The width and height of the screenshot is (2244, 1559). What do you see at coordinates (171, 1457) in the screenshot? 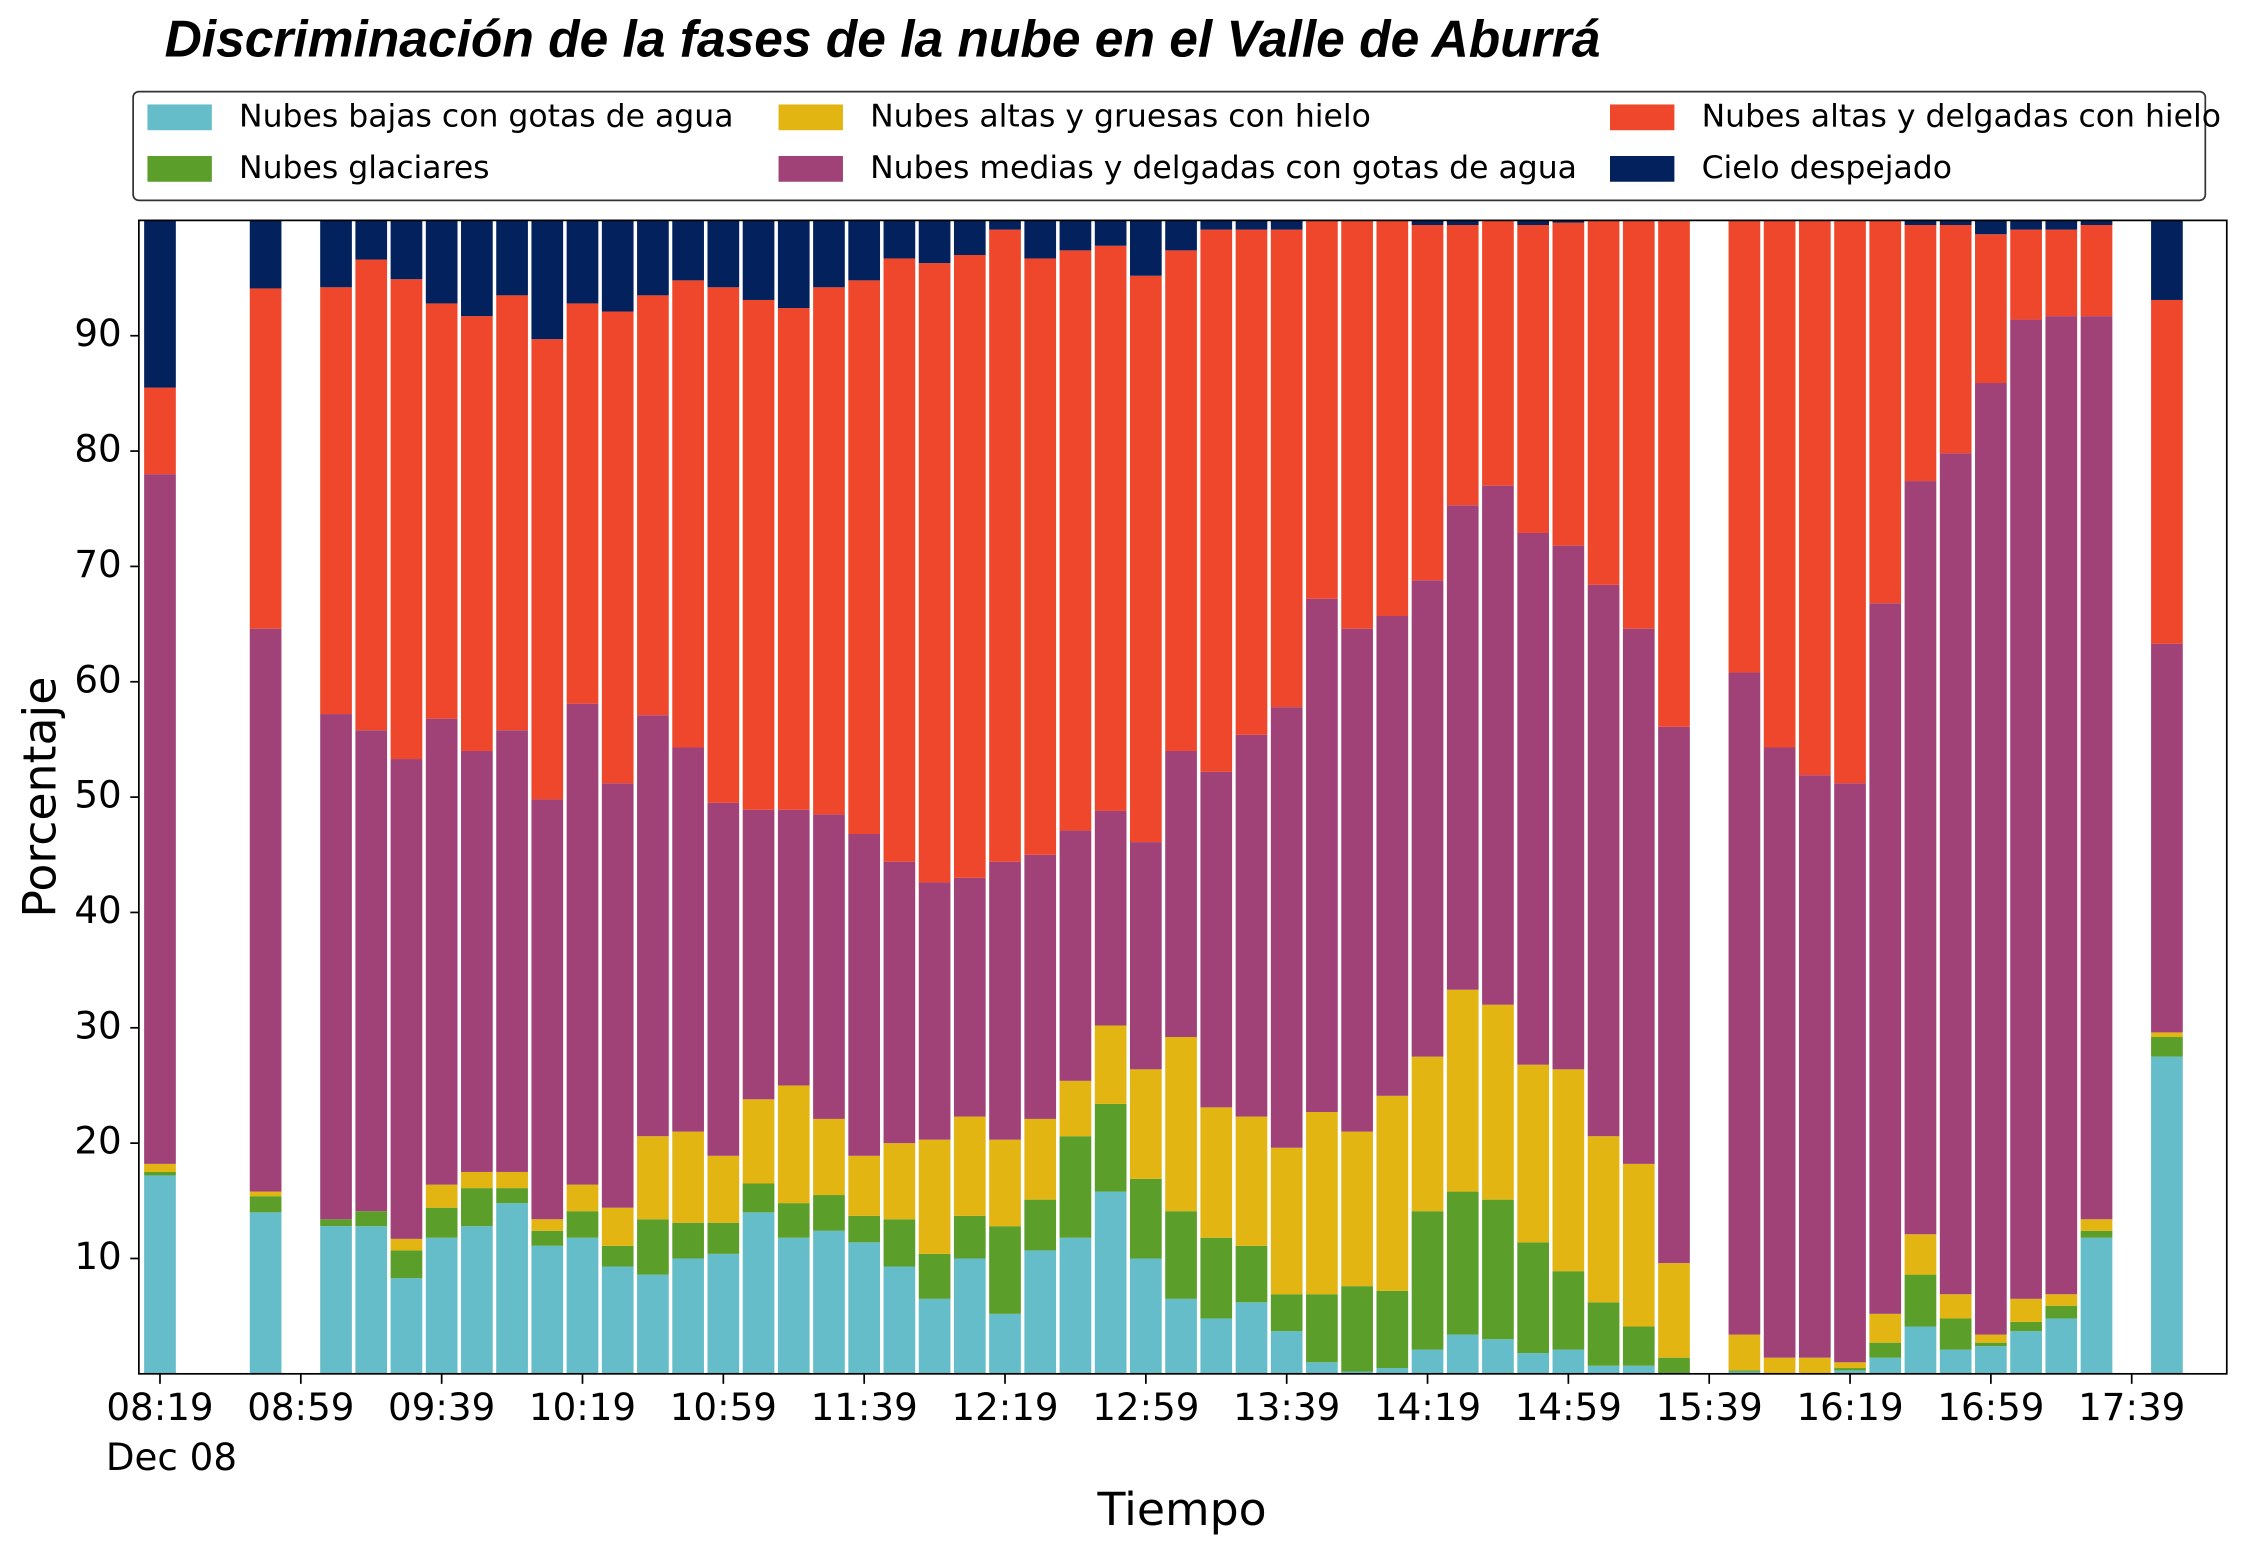
I see `x-date-label: Dec 08` at bounding box center [171, 1457].